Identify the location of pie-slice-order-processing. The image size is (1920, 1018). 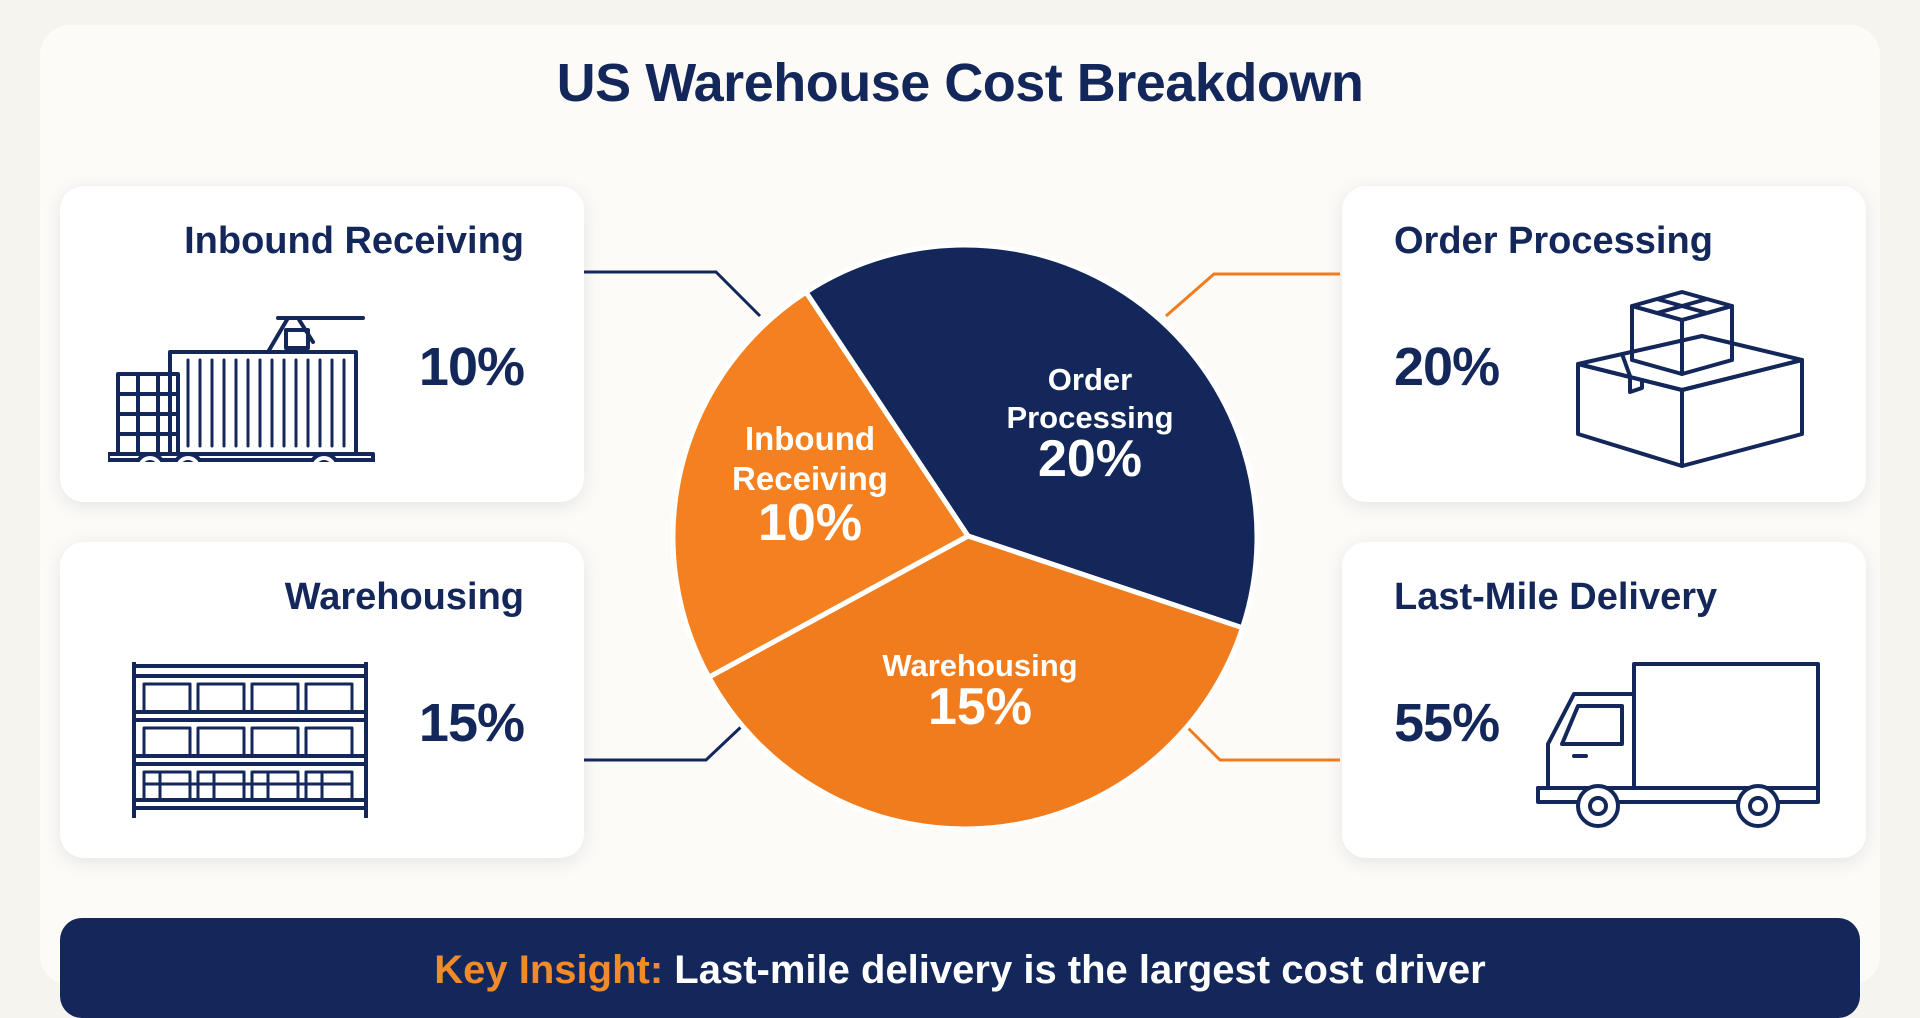
(976, 682).